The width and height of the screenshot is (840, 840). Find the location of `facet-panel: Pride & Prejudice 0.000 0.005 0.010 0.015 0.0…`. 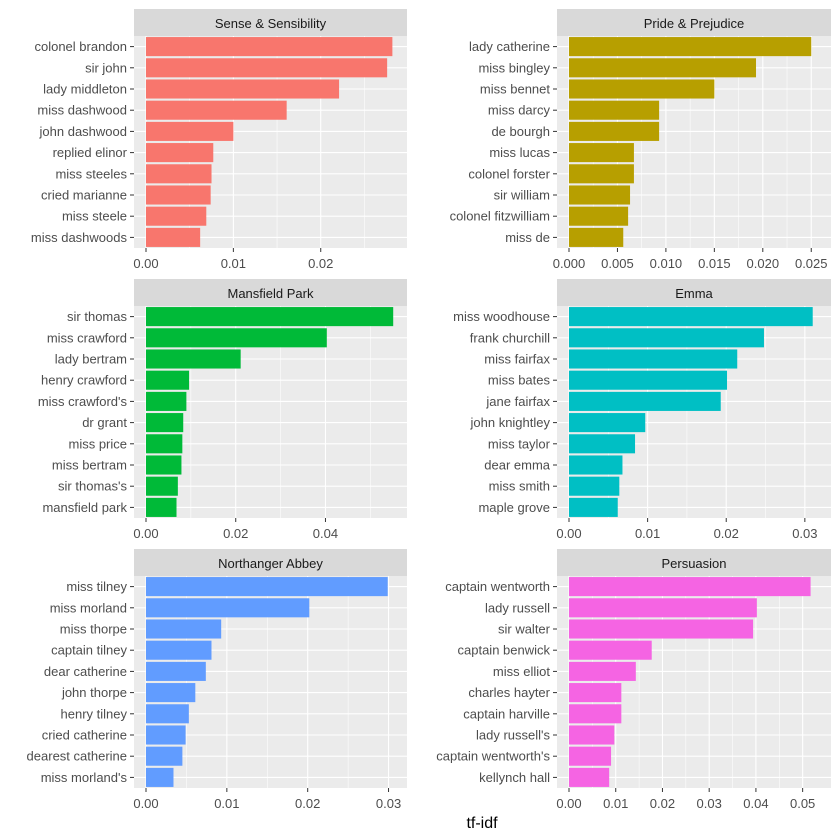

facet-panel: Pride & Prejudice 0.000 0.005 0.010 0.015 0.0… is located at coordinates (640, 140).